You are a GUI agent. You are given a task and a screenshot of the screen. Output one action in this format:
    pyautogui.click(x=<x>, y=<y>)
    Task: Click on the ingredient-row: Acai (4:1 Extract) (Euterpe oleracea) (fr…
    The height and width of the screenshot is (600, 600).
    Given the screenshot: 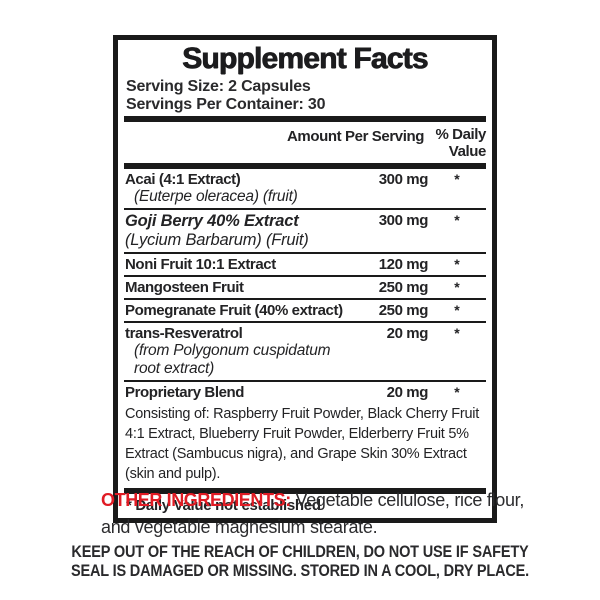 What is the action you would take?
    pyautogui.click(x=305, y=189)
    